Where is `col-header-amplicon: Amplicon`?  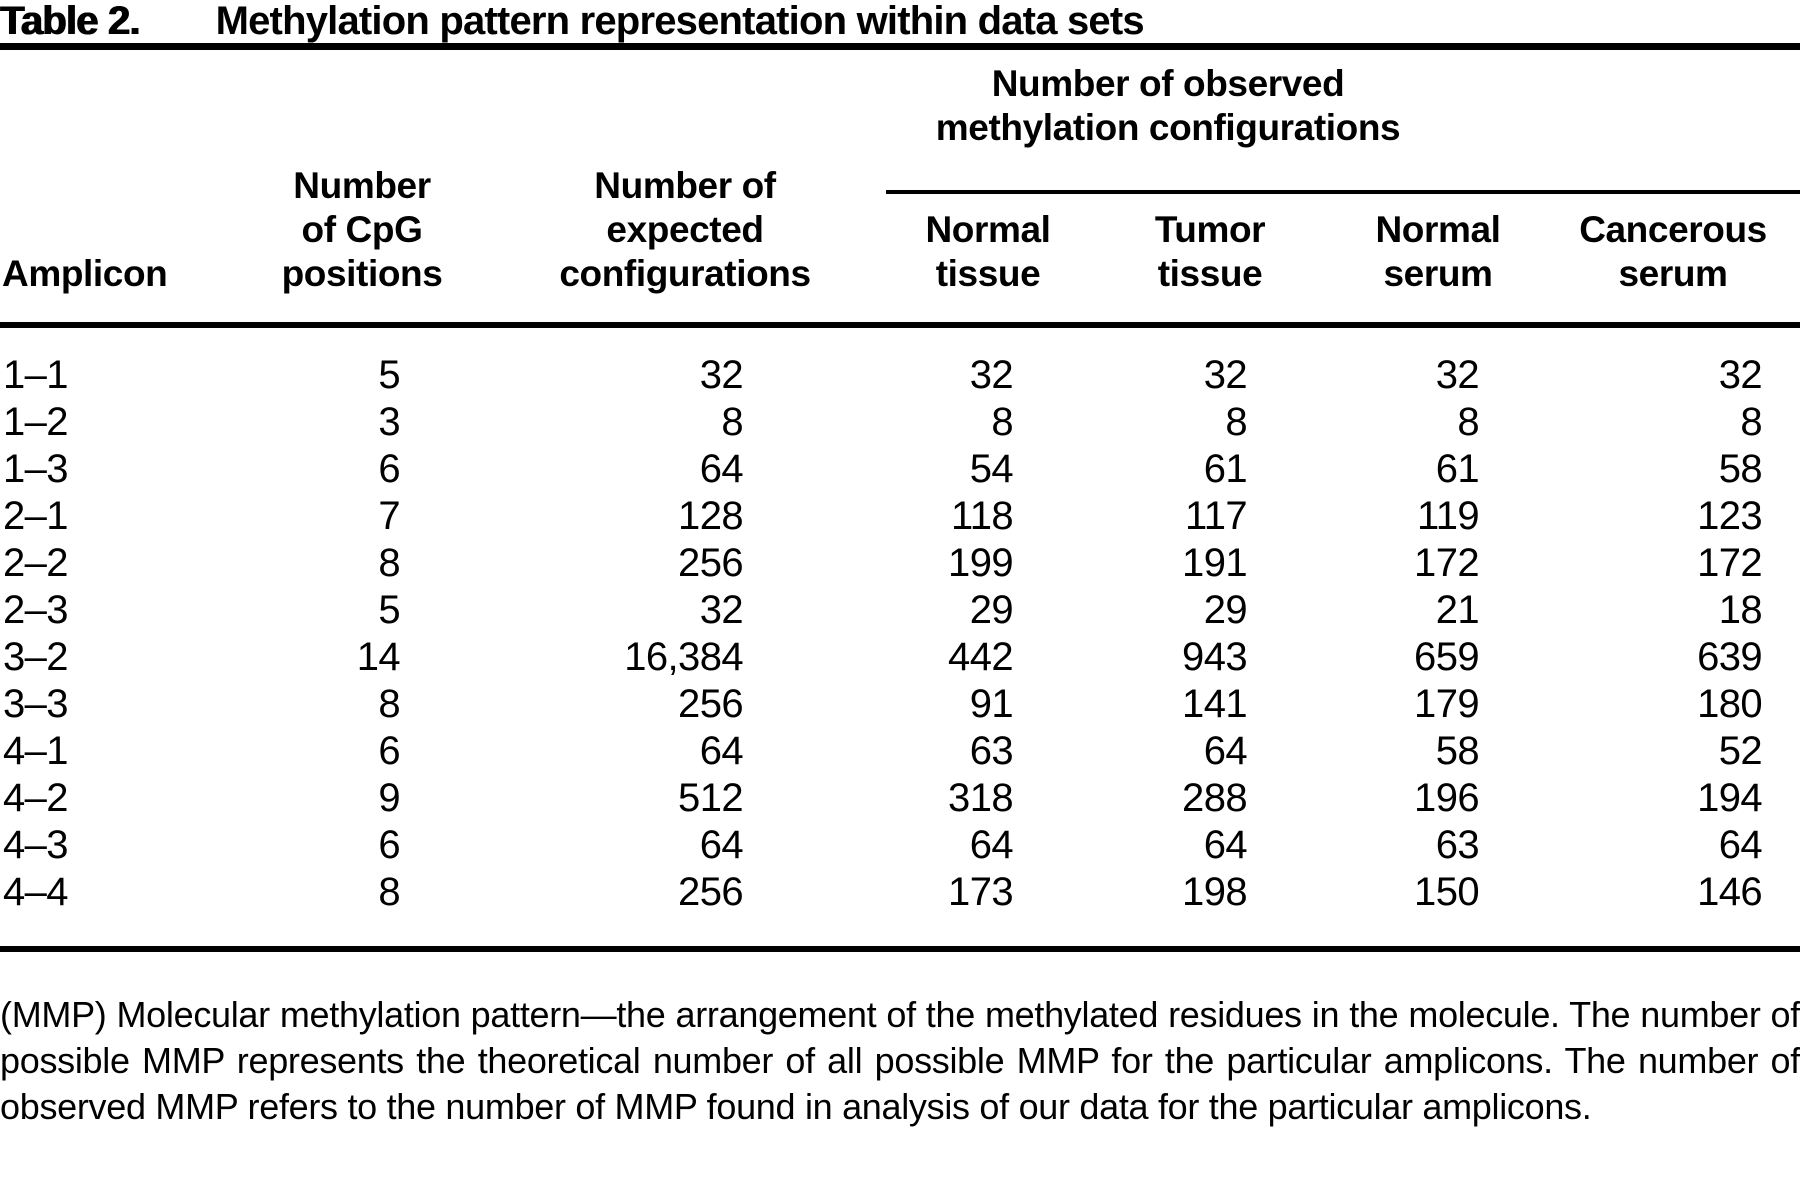 col-header-amplicon: Amplicon is located at coordinates (120, 189).